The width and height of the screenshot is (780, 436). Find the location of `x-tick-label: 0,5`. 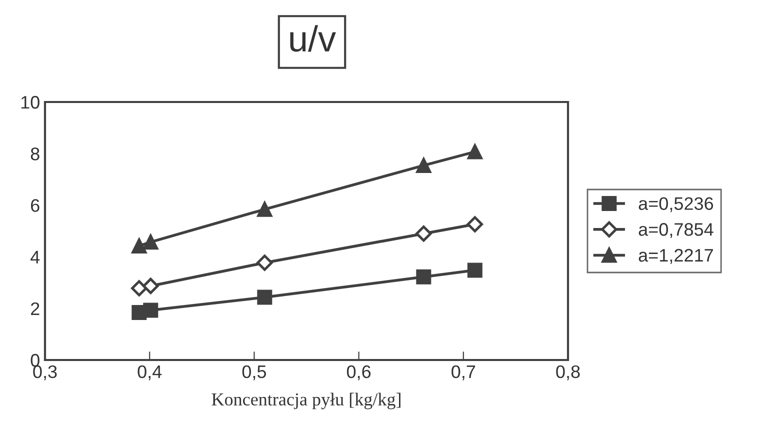

x-tick-label: 0,5 is located at coordinates (254, 372).